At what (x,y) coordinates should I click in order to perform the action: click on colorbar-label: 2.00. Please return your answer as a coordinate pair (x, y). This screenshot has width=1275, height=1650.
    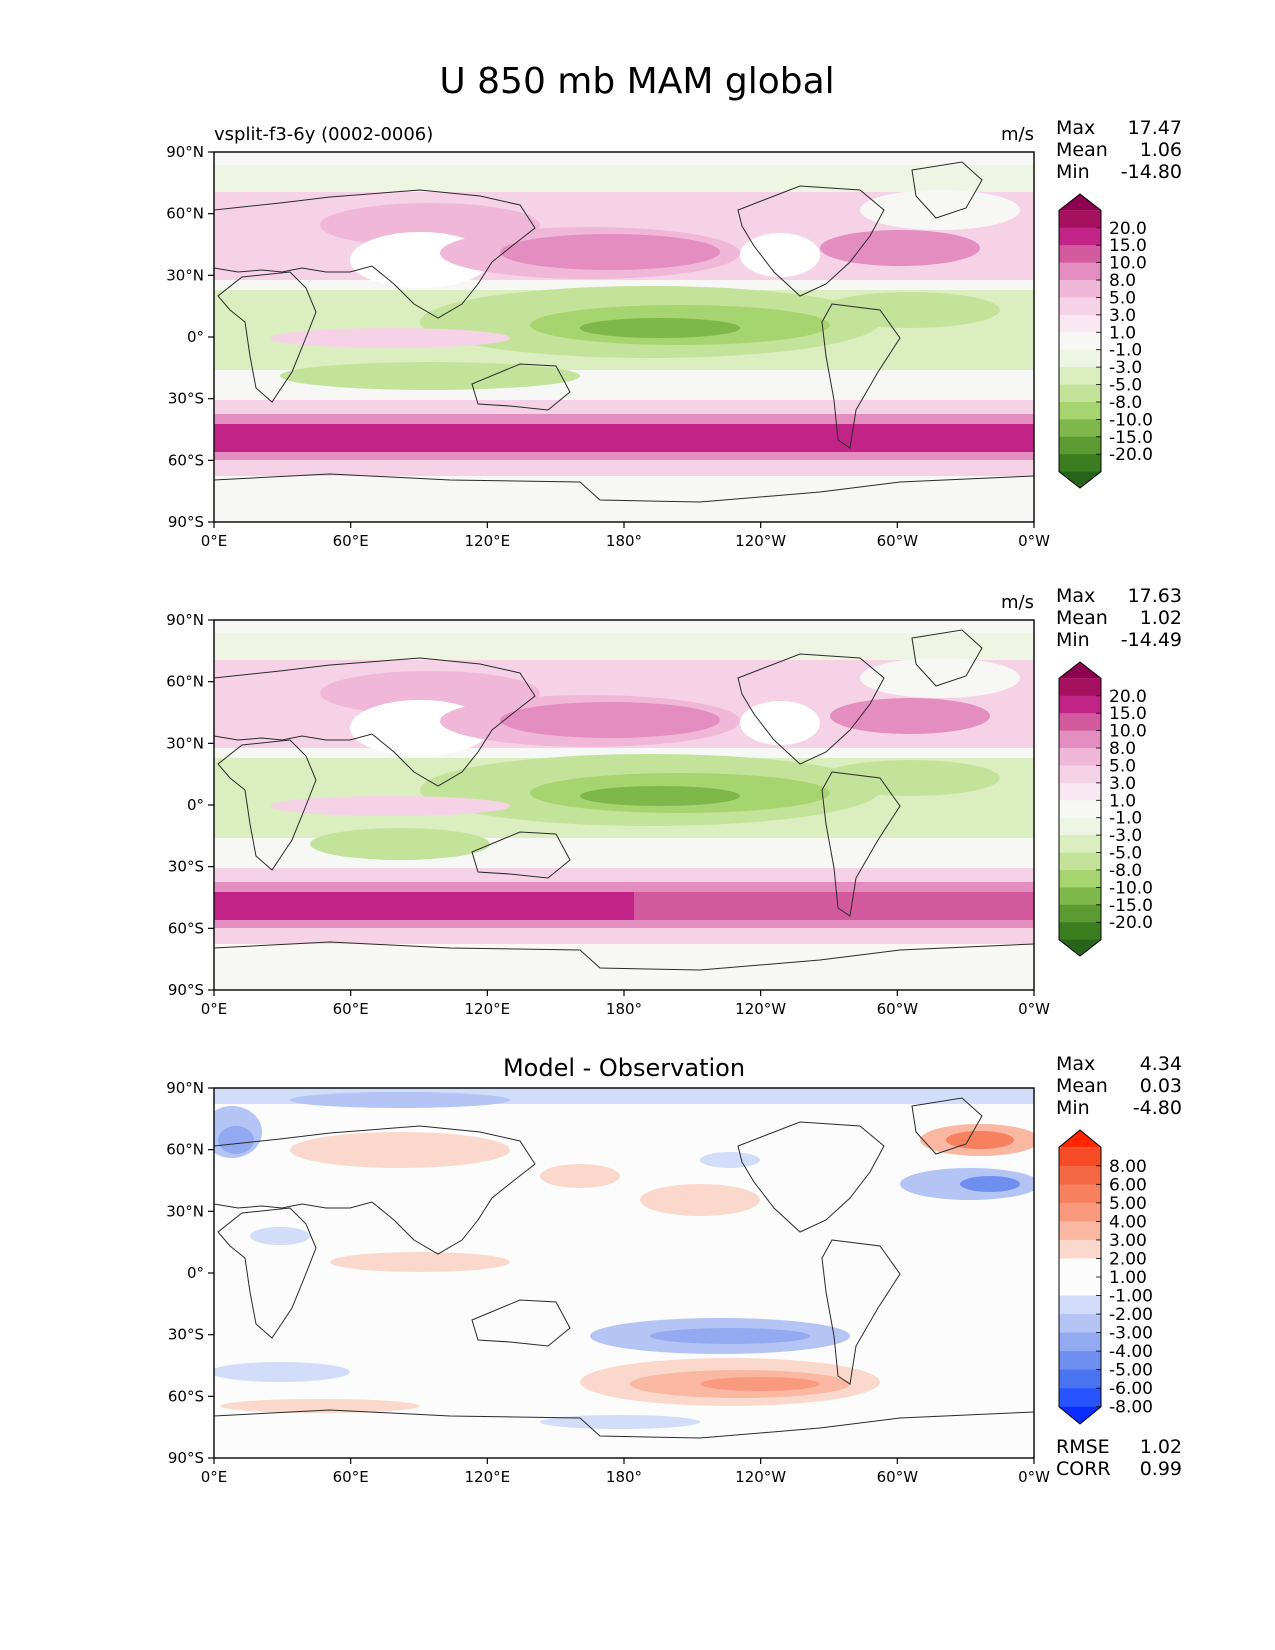
    Looking at the image, I should click on (1128, 1259).